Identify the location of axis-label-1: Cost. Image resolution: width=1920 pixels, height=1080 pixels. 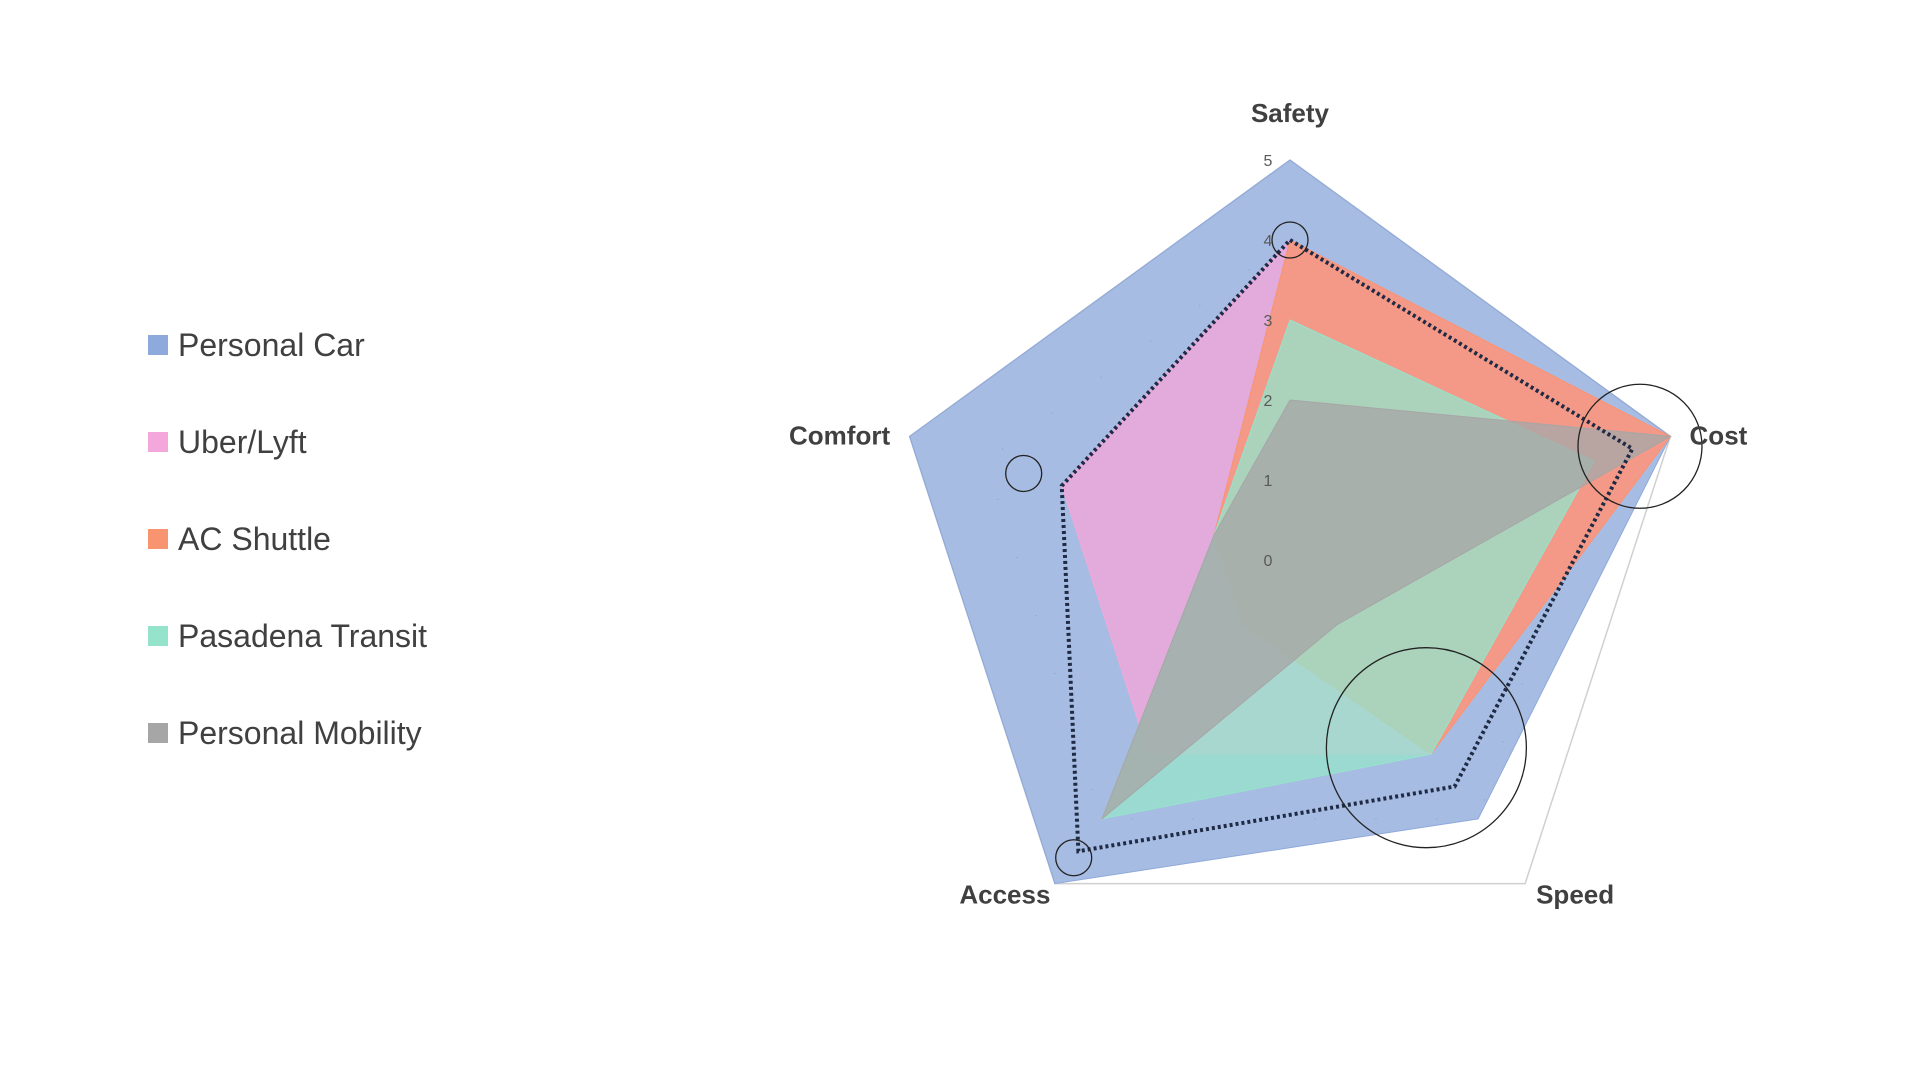
(1719, 435).